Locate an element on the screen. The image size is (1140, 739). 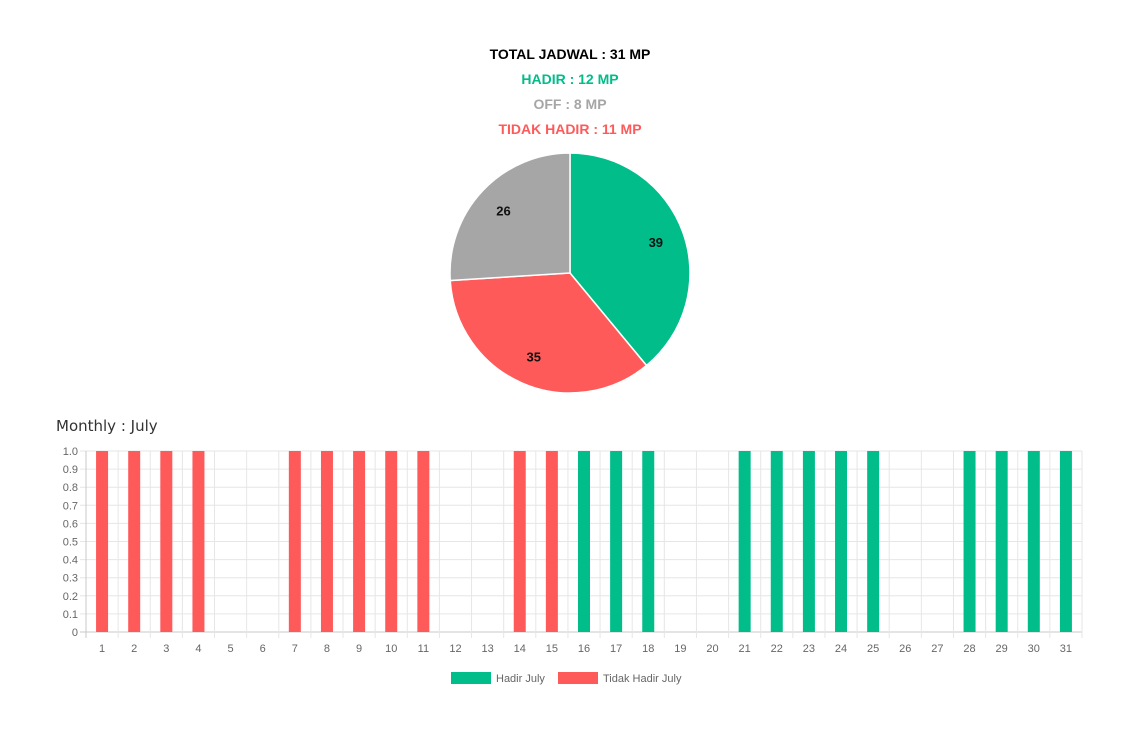
legend-tidak-hadir-swatch is located at coordinates (578, 678).